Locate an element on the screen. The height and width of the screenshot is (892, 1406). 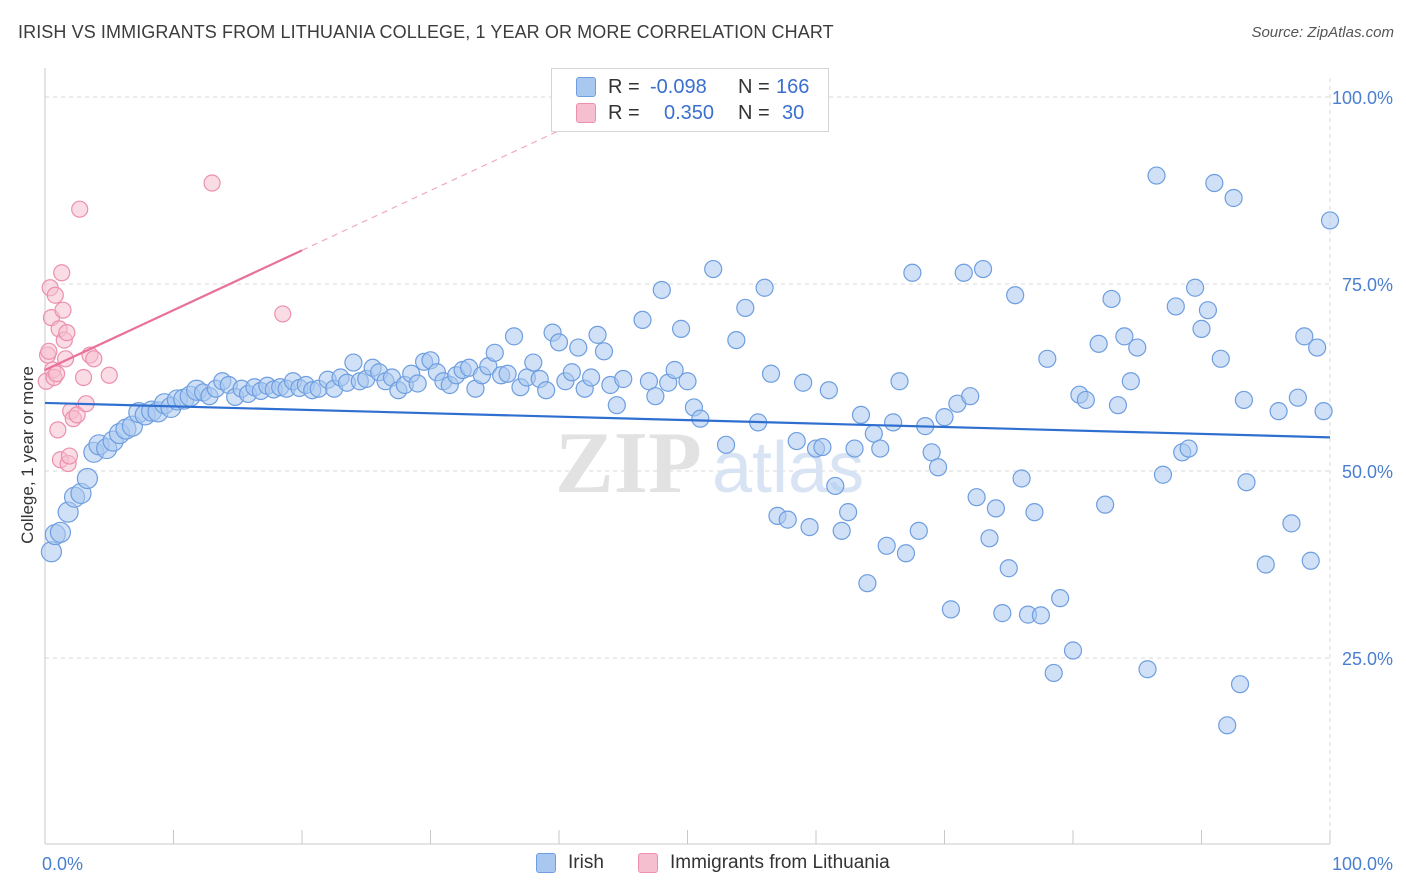
legend-r-value: -0.098 is located at coordinates (678, 86).